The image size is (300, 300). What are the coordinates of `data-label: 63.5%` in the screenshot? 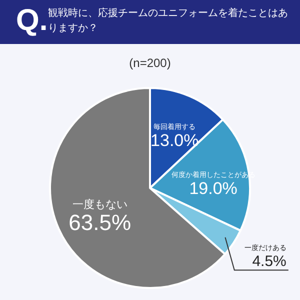 It's located at (100, 223).